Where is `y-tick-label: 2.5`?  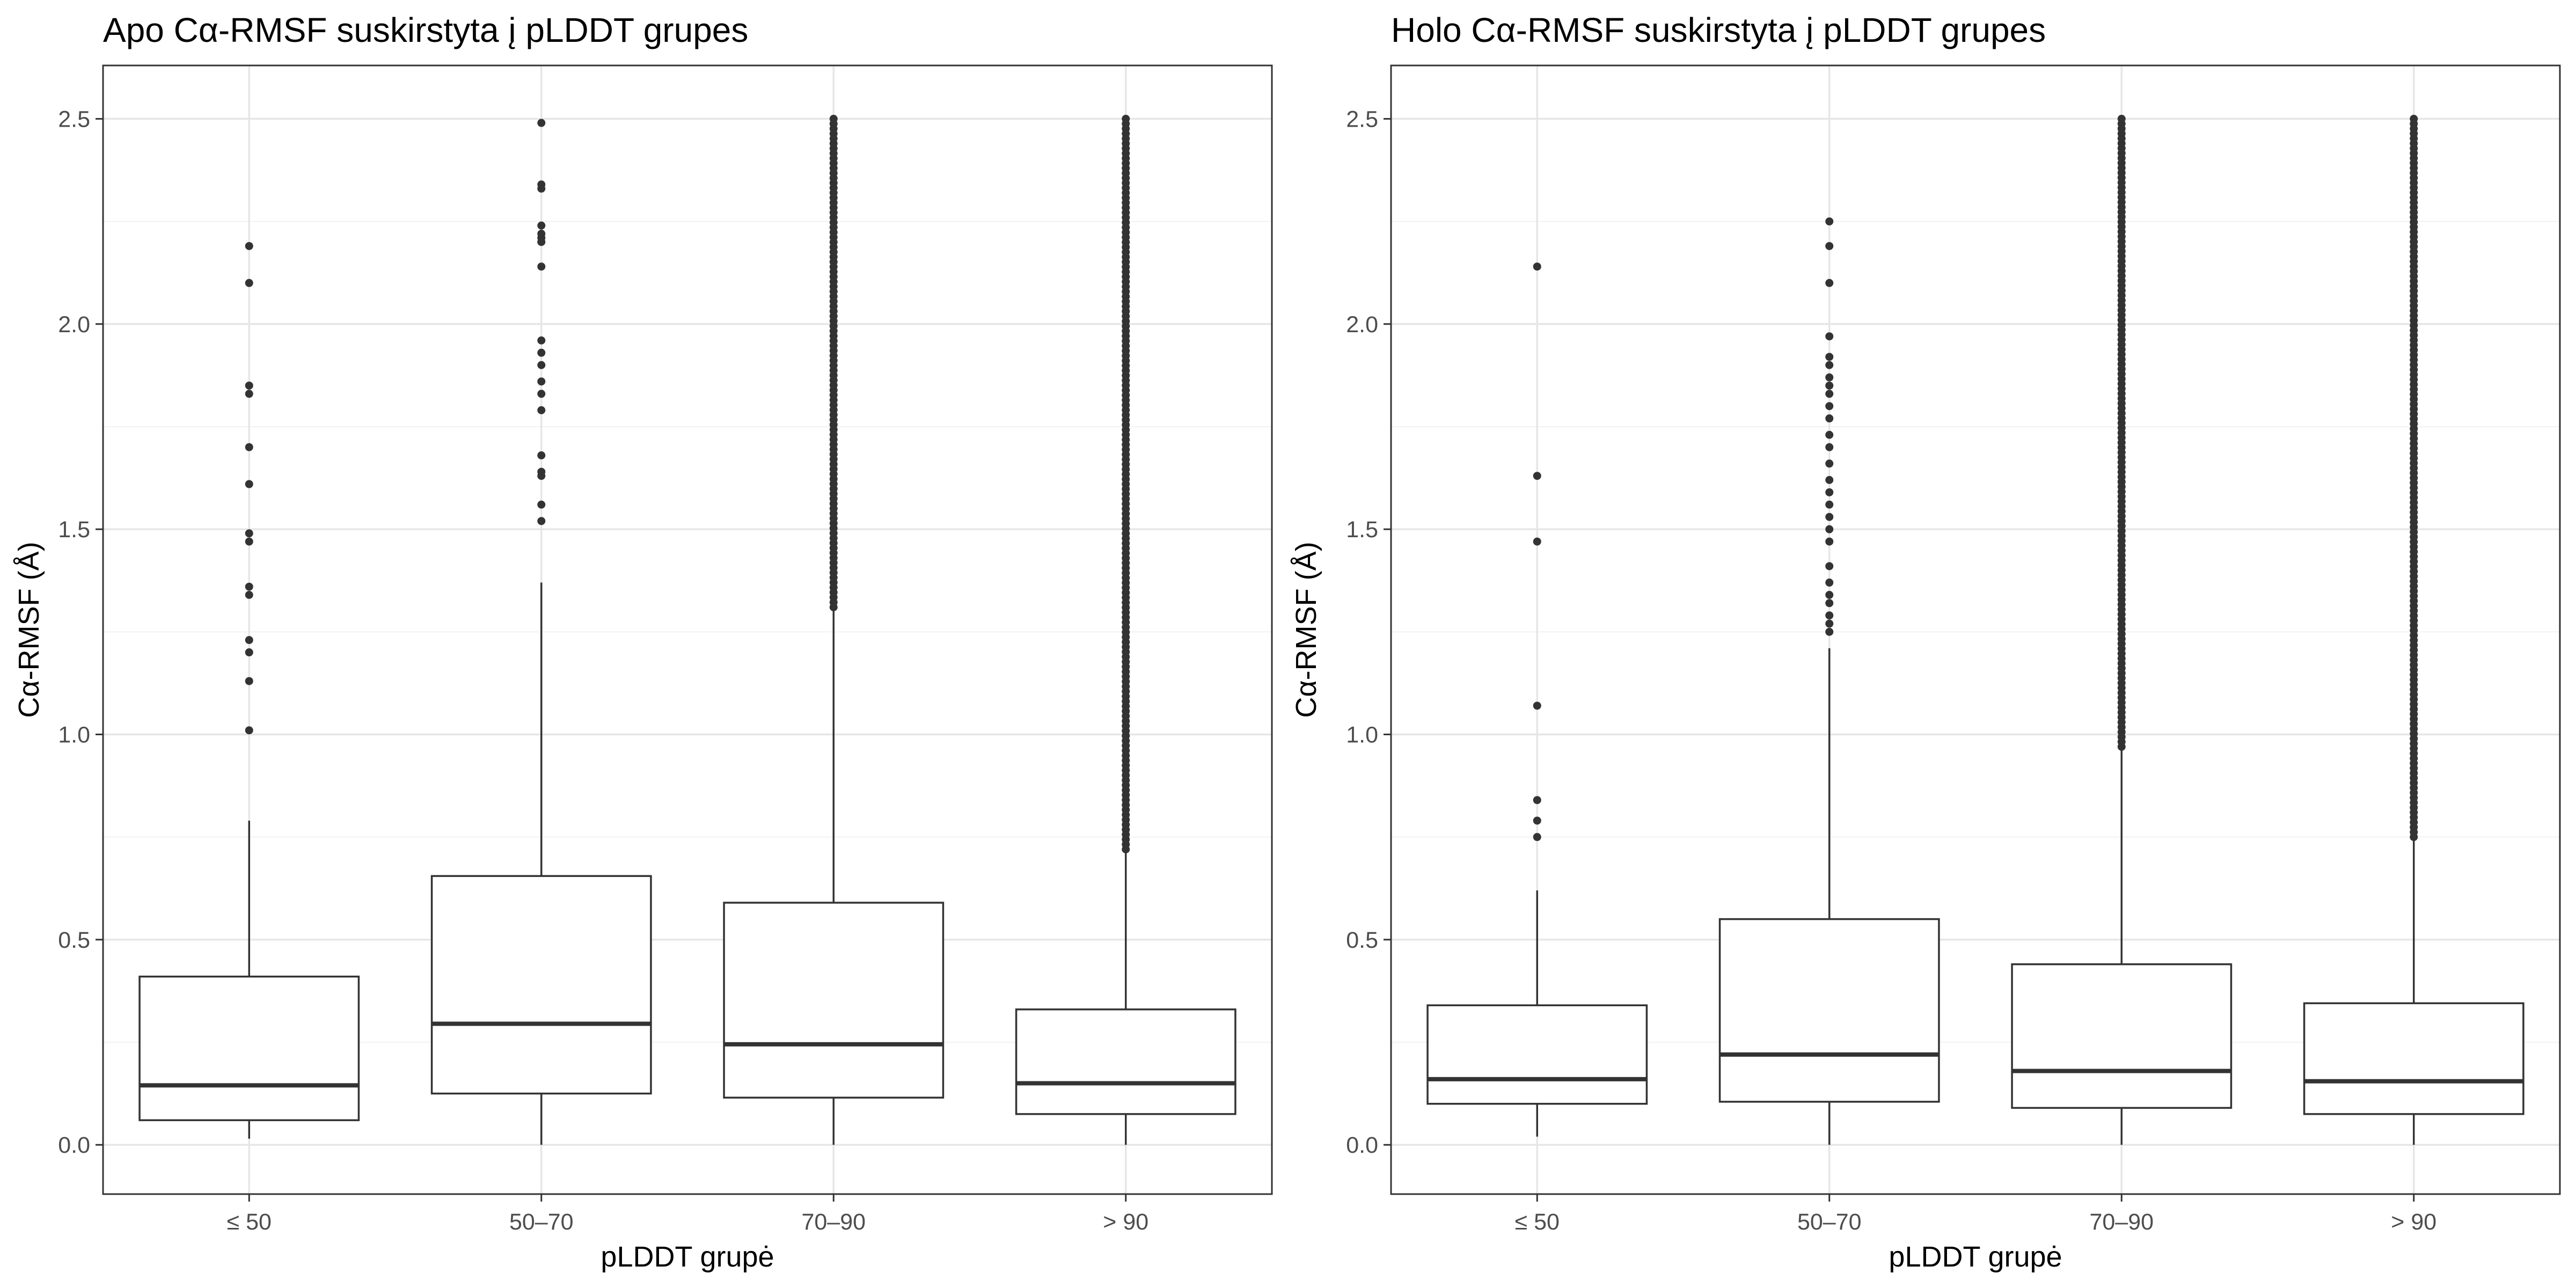 y-tick-label: 2.5 is located at coordinates (74, 119).